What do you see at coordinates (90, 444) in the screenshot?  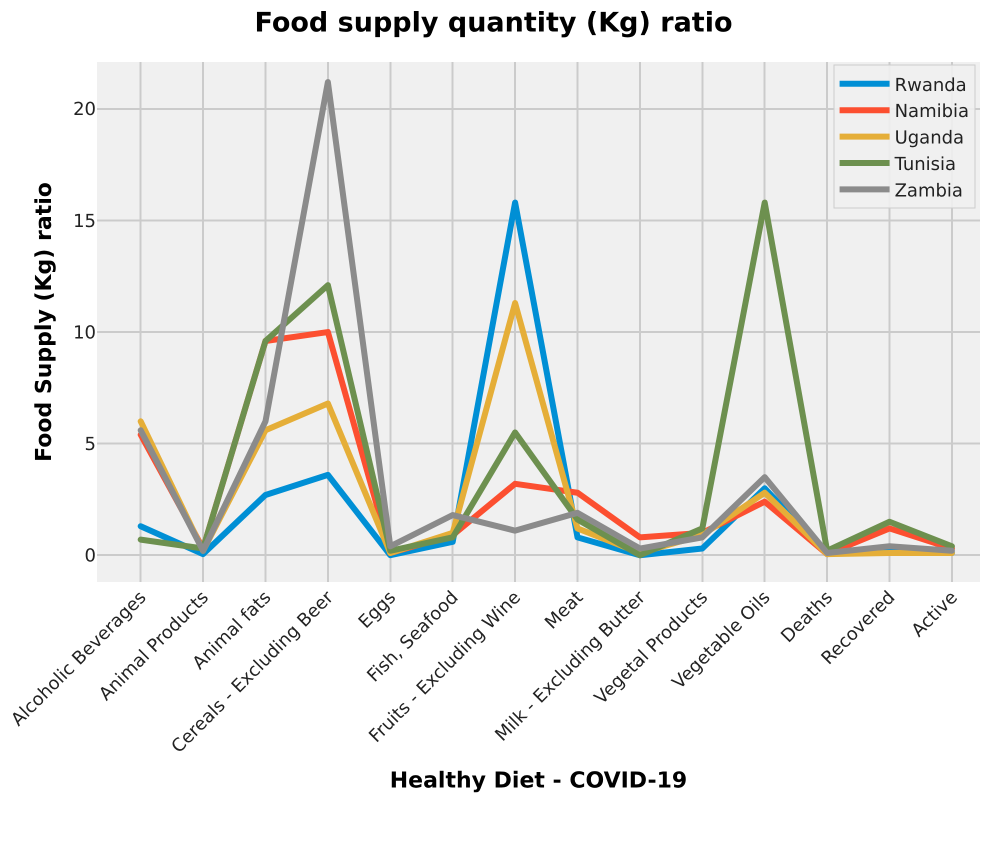 I see `y-tick-label: 5` at bounding box center [90, 444].